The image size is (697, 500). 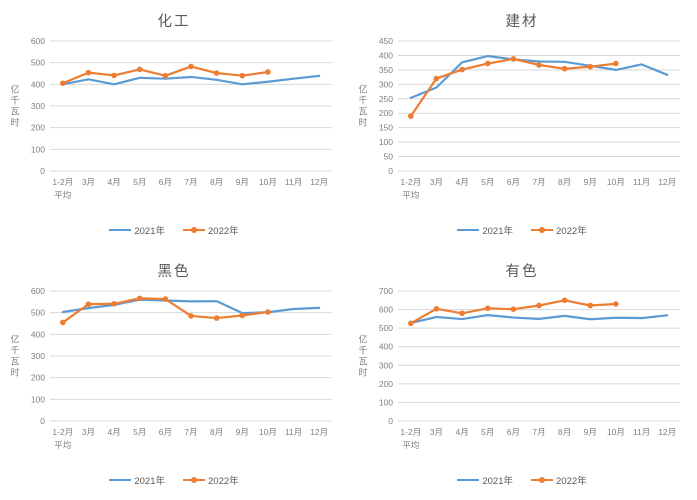 I want to click on y-tick-label: 100, so click(x=37, y=399).